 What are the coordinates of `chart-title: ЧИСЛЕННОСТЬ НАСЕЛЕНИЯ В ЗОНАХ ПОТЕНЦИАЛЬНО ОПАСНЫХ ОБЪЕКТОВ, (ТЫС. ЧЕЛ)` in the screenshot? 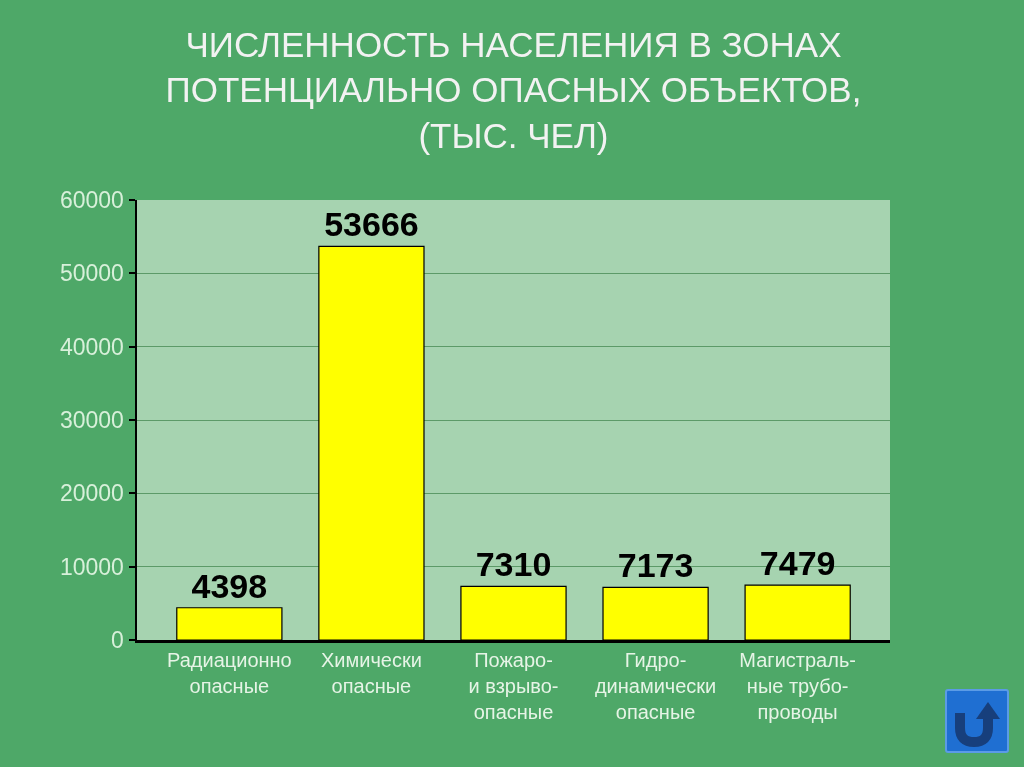 It's located at (513, 89).